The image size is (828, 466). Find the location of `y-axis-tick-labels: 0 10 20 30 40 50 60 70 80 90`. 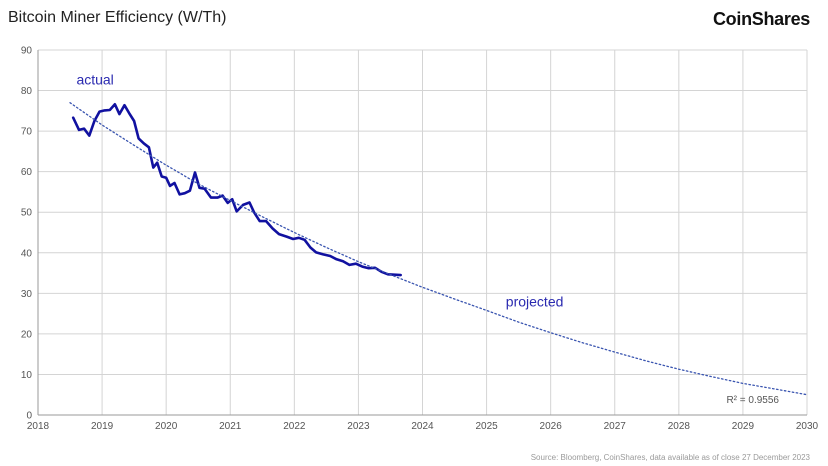

y-axis-tick-labels: 0 10 20 30 40 50 60 70 80 90 is located at coordinates (27, 234).